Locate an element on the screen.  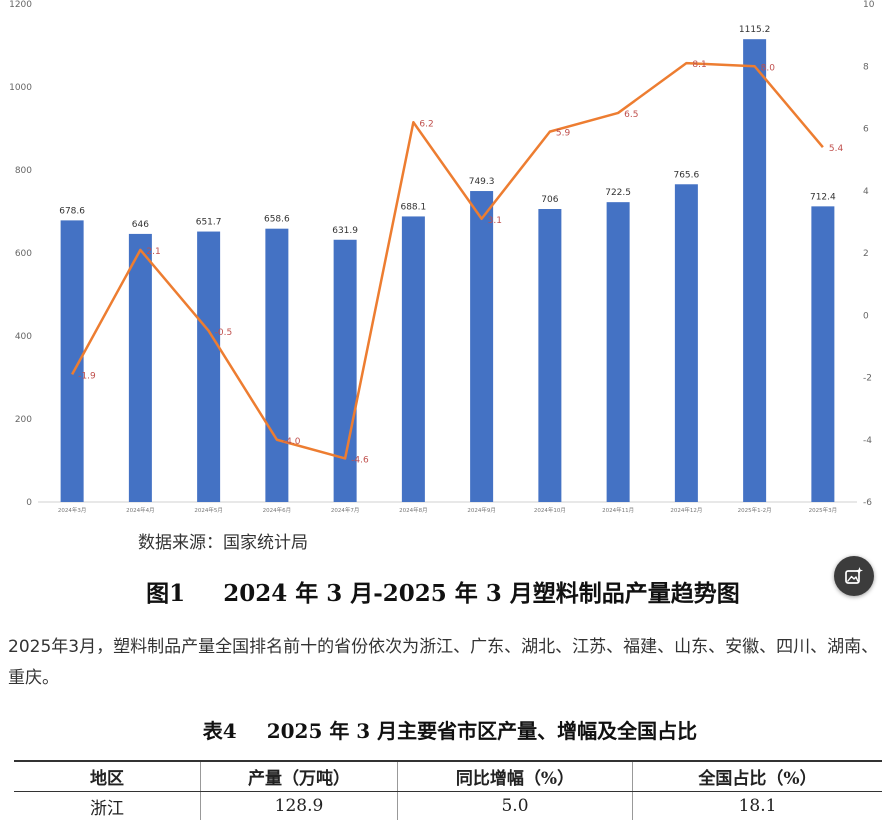
line-data-label: 5.9 is located at coordinates (563, 134).